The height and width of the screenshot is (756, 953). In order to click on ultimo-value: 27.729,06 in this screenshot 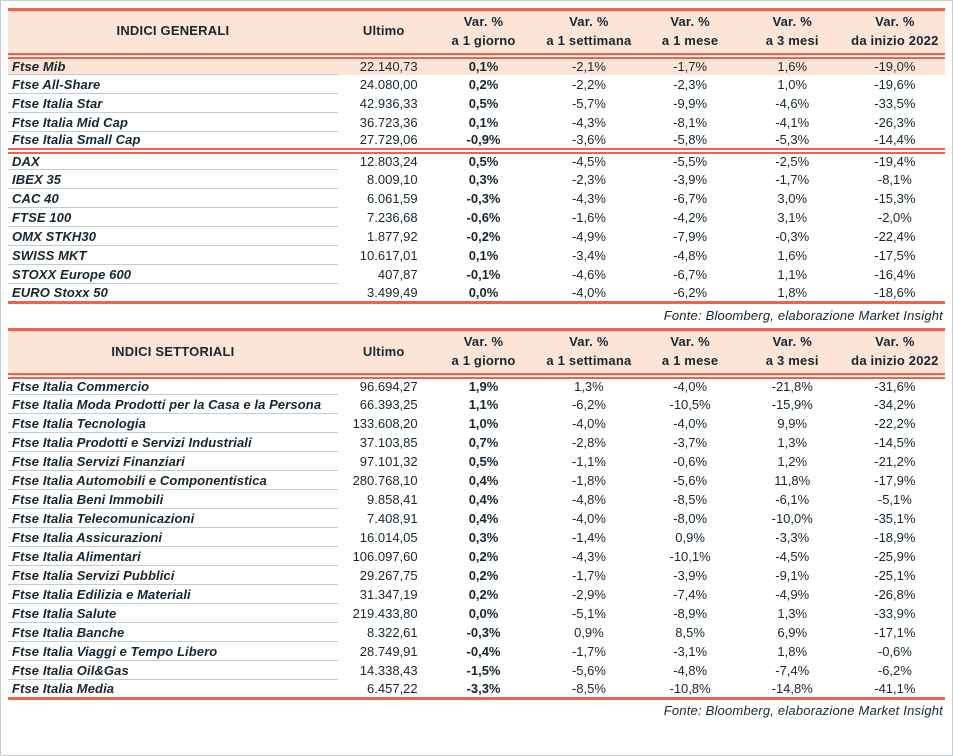, I will do `click(383, 142)`.